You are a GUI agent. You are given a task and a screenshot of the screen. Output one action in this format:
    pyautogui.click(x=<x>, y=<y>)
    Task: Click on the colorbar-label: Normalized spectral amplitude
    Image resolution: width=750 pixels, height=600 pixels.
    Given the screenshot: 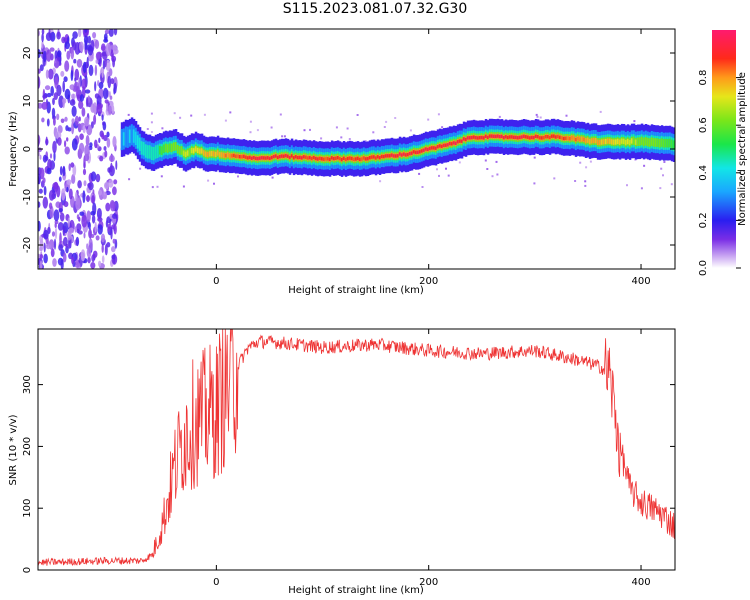 What is the action you would take?
    pyautogui.click(x=742, y=149)
    